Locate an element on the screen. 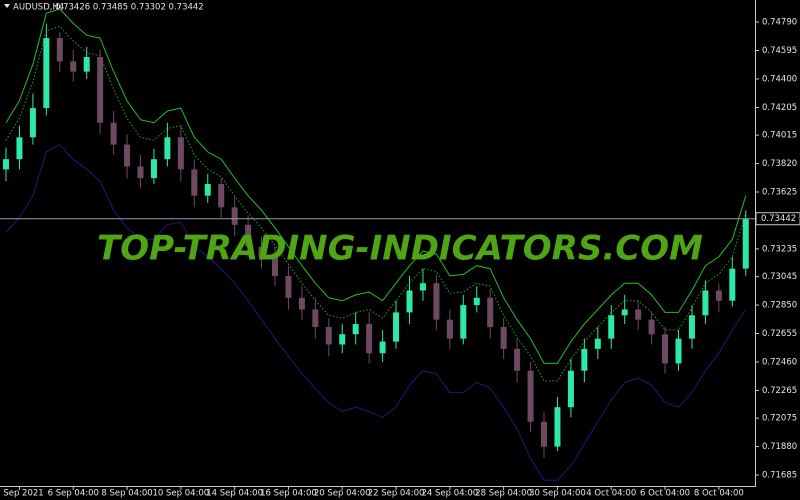 The image size is (800, 500). x-tick-label: 10 Sep 04:00 is located at coordinates (180, 494).